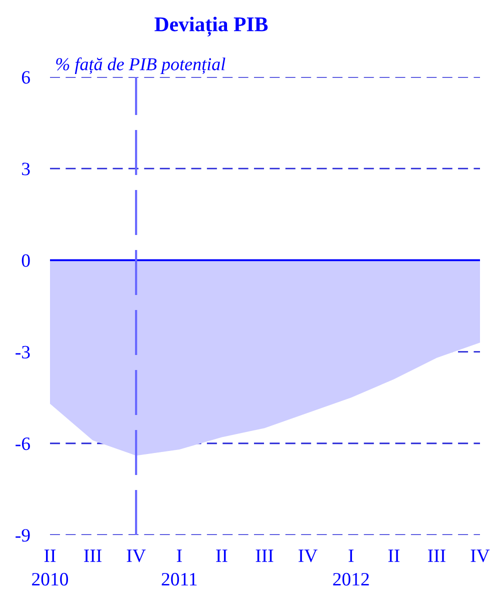  Describe the element at coordinates (26, 260) in the screenshot. I see `y-tick-label: 0` at that location.